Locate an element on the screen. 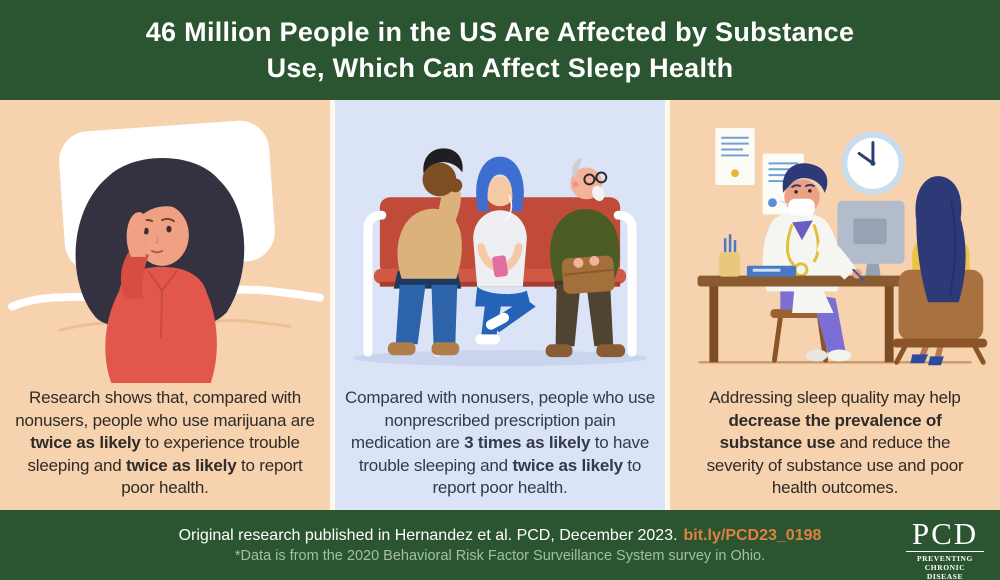 The image size is (1000, 580). elderly-man is located at coordinates (585, 257).